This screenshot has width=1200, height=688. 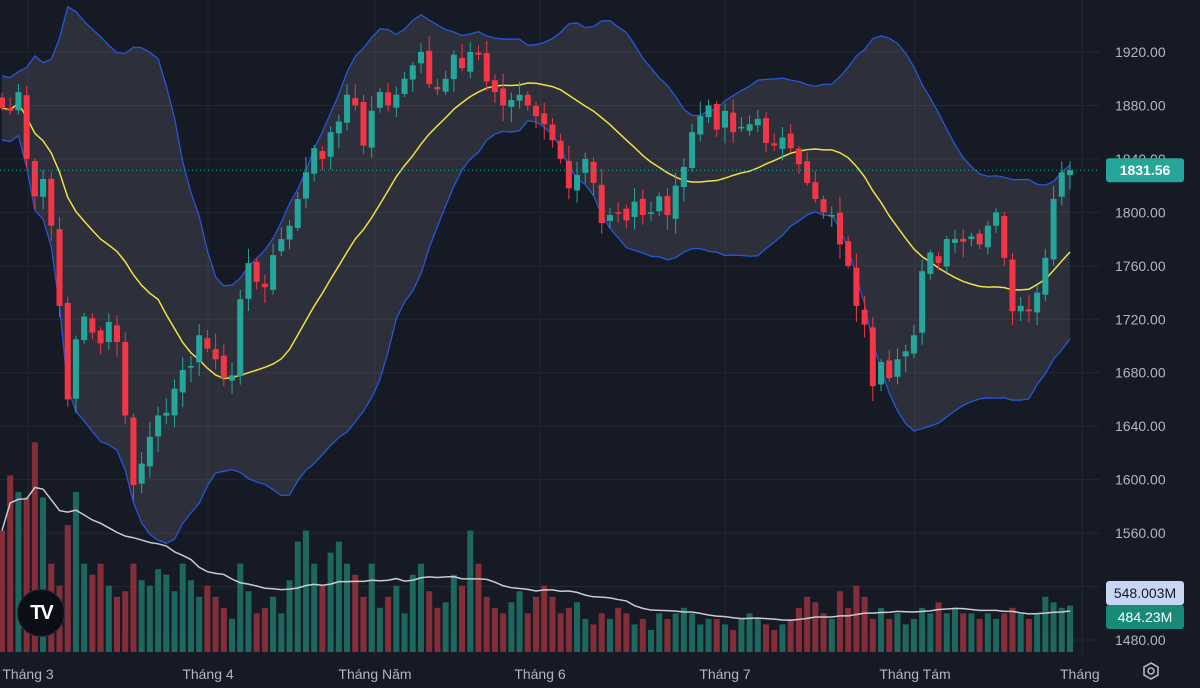 What do you see at coordinates (1140, 52) in the screenshot?
I see `price-tick-label: 1920.00` at bounding box center [1140, 52].